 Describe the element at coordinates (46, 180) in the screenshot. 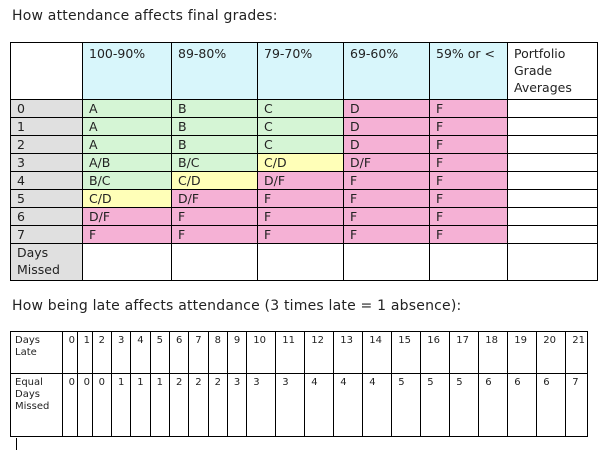

I see `days-missed-count: 4` at that location.